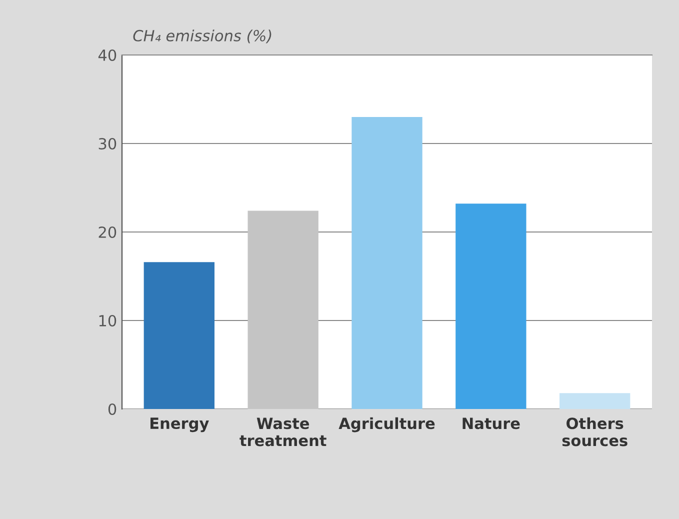 The width and height of the screenshot is (679, 519). I want to click on y-tick-label: 40, so click(107, 55).